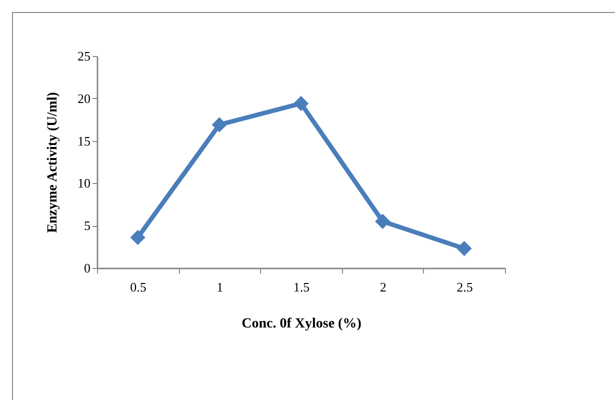  Describe the element at coordinates (302, 324) in the screenshot. I see `x-axis-title: Conc. 0f Xylose (%)` at that location.